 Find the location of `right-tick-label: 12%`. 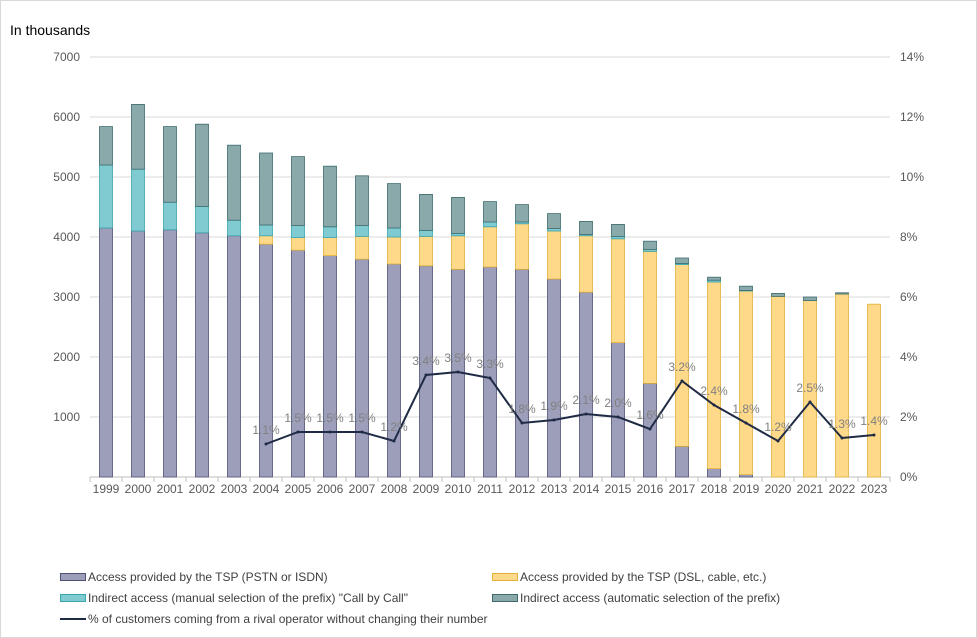

right-tick-label: 12% is located at coordinates (912, 117).